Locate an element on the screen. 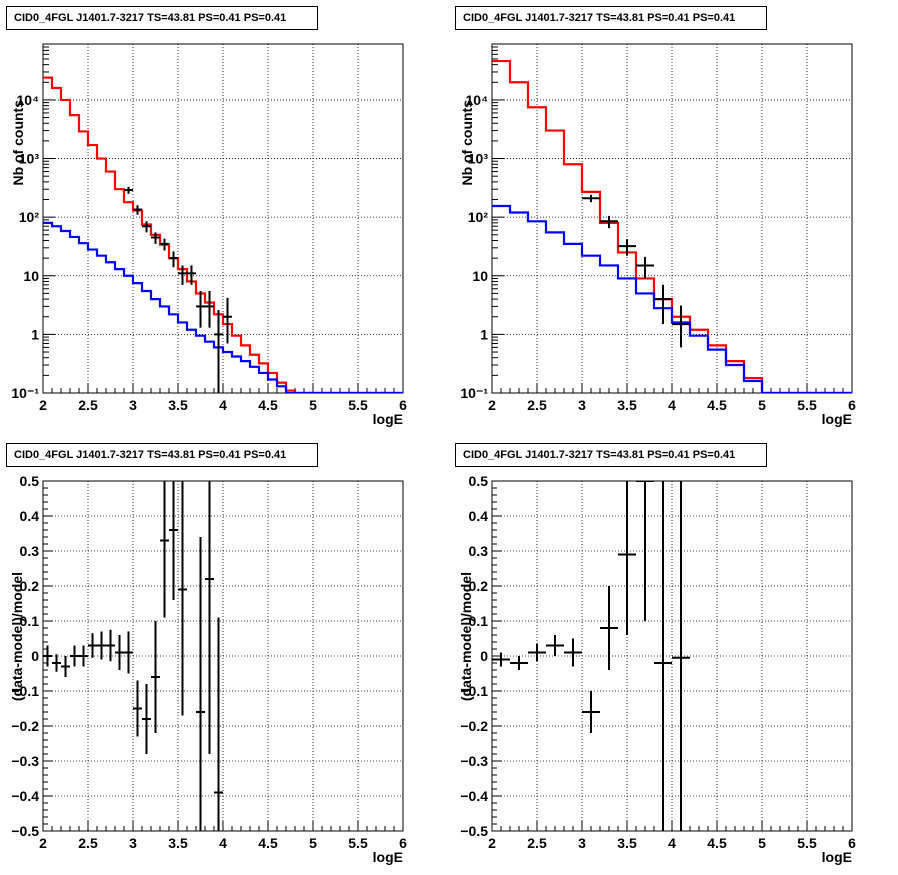 The height and width of the screenshot is (875, 898). model-total-histogram is located at coordinates (223, 234).